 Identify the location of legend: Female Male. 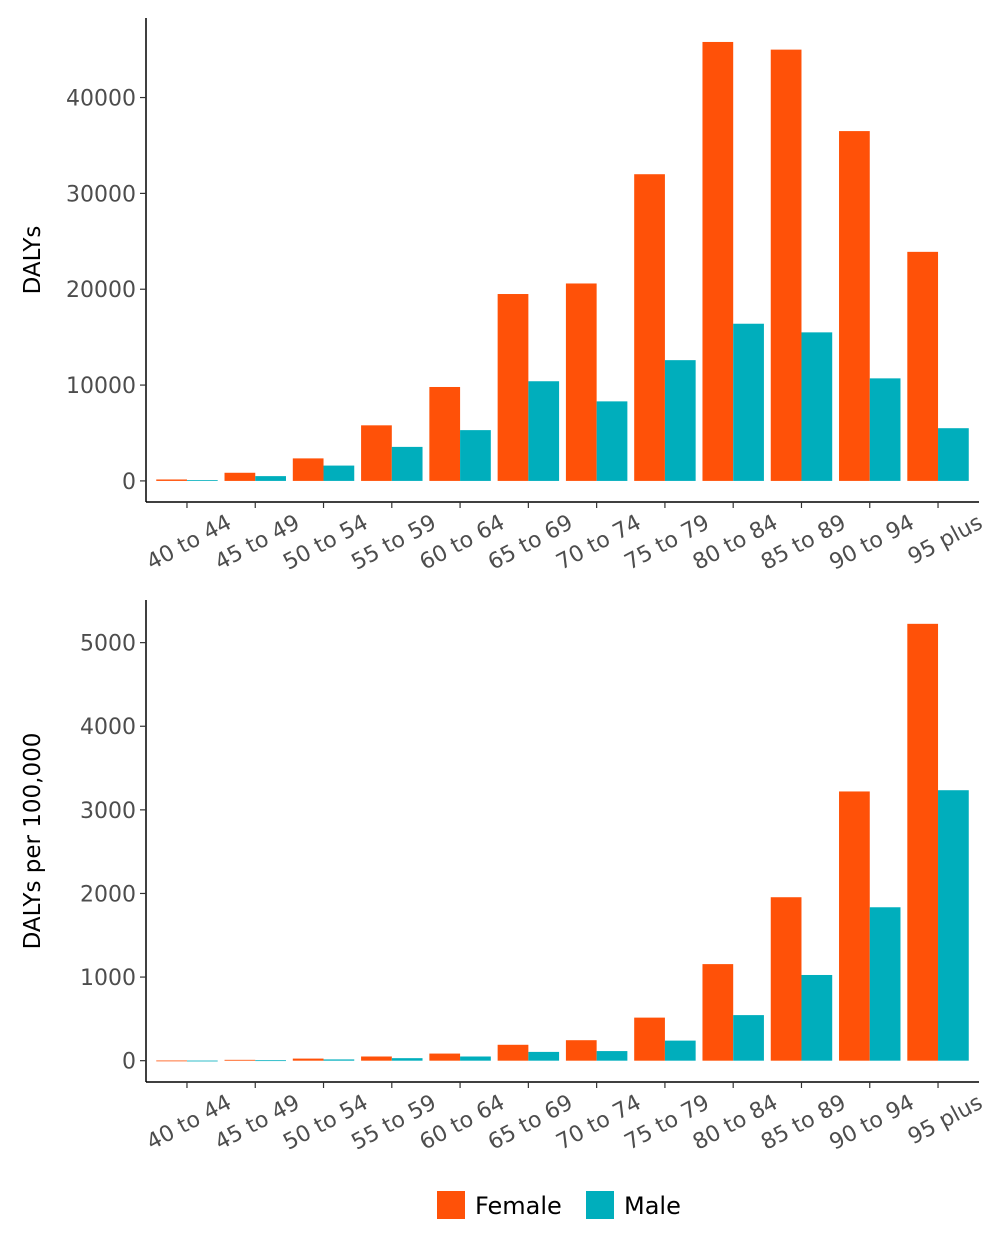
(559, 1205).